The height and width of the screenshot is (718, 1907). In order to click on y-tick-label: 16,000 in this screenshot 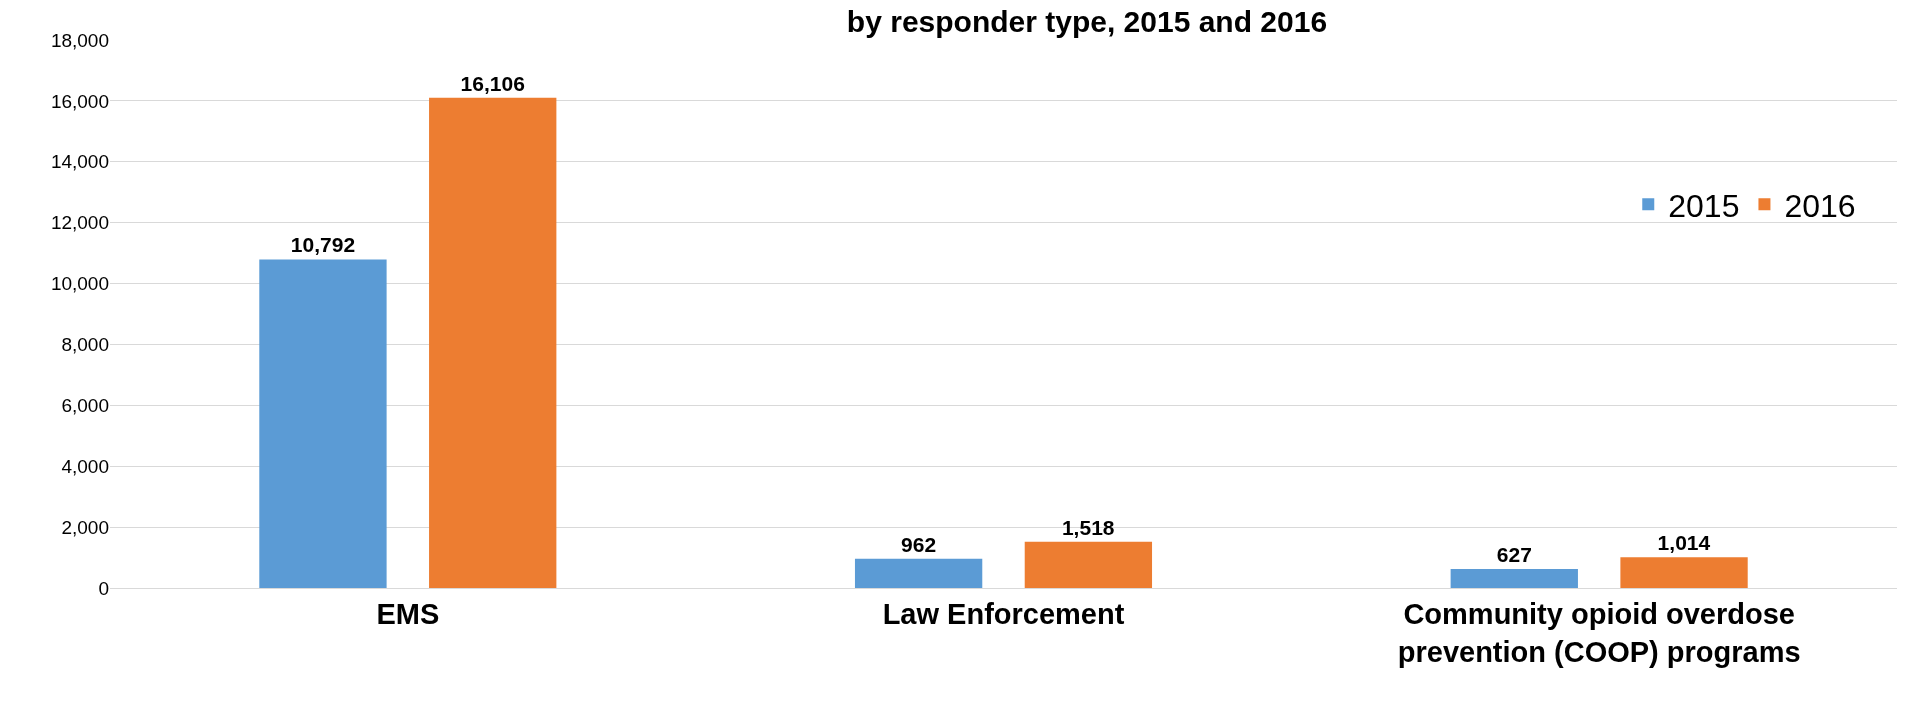, I will do `click(79, 101)`.